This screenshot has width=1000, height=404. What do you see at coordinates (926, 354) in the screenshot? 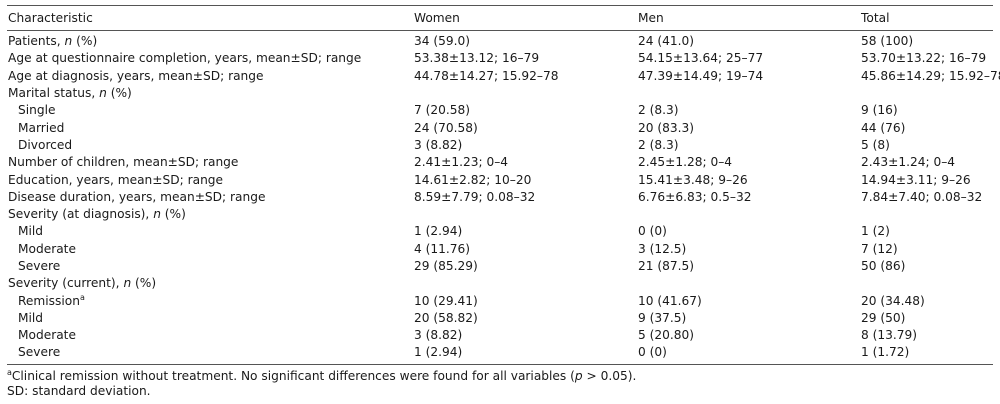
I see `cell-total: 1 (1.72)` at bounding box center [926, 354].